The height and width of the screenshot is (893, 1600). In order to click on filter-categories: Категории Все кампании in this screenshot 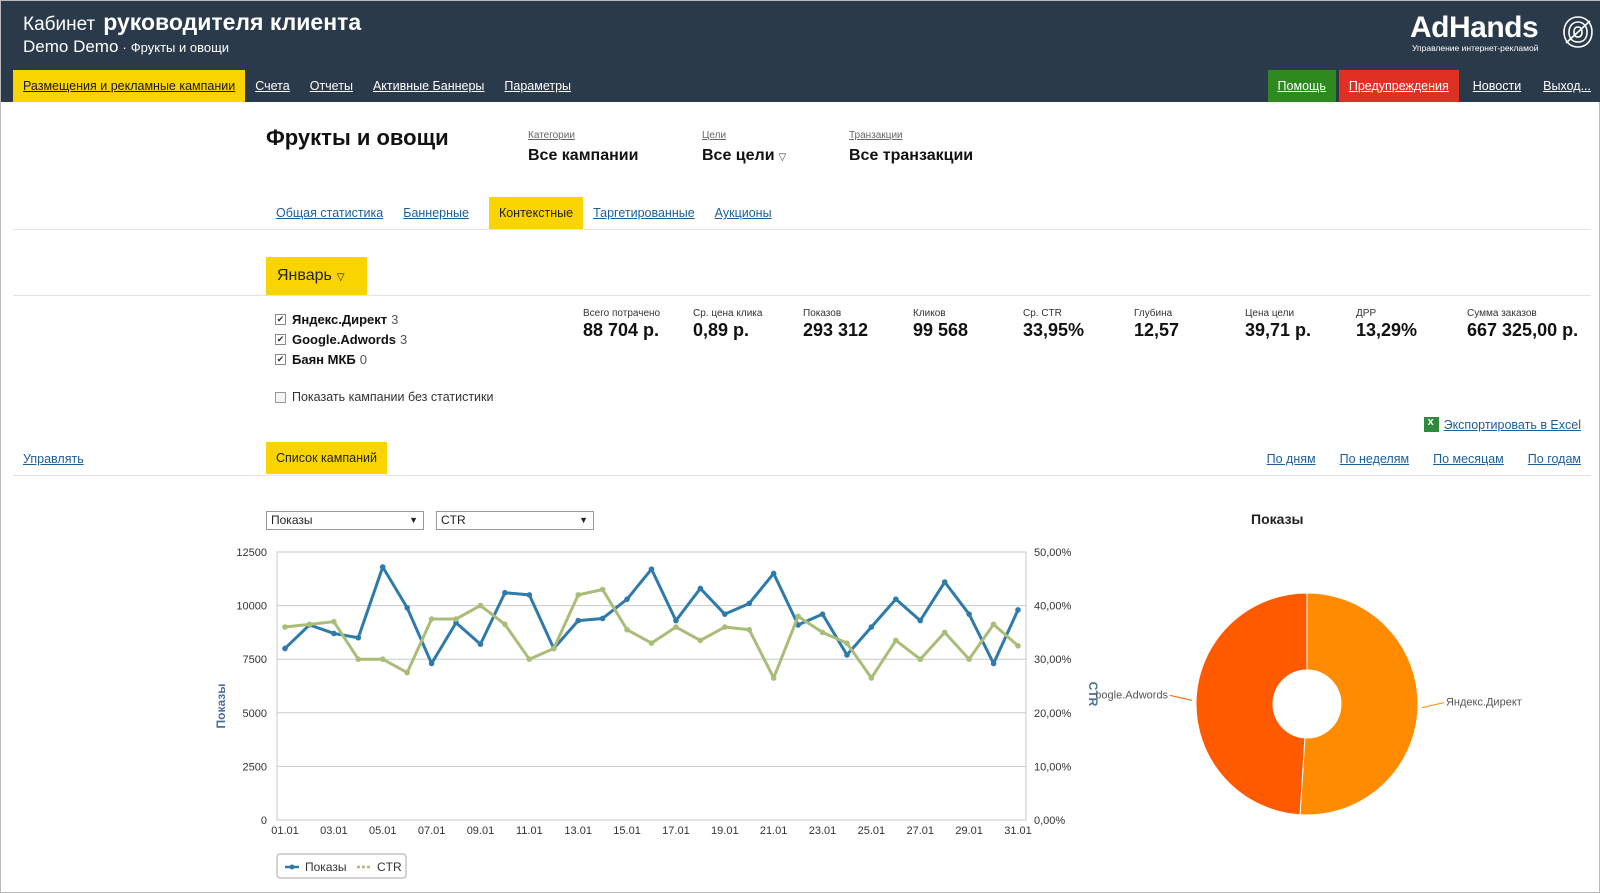, I will do `click(583, 147)`.